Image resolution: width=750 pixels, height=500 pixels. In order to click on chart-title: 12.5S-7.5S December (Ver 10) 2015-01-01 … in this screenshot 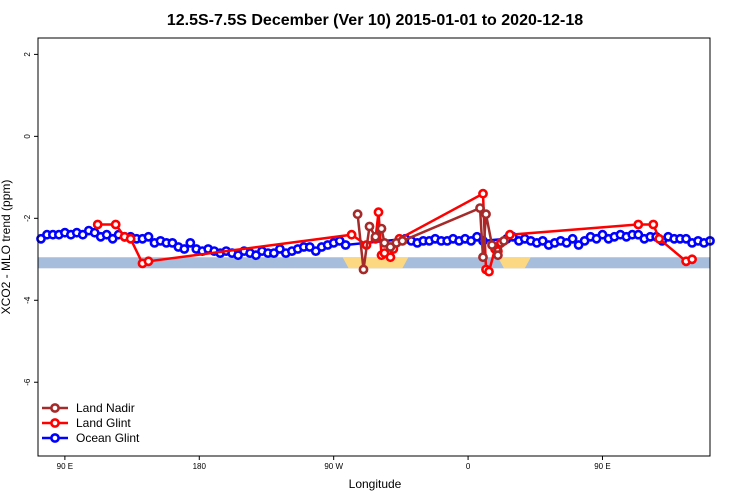, I will do `click(375, 20)`.